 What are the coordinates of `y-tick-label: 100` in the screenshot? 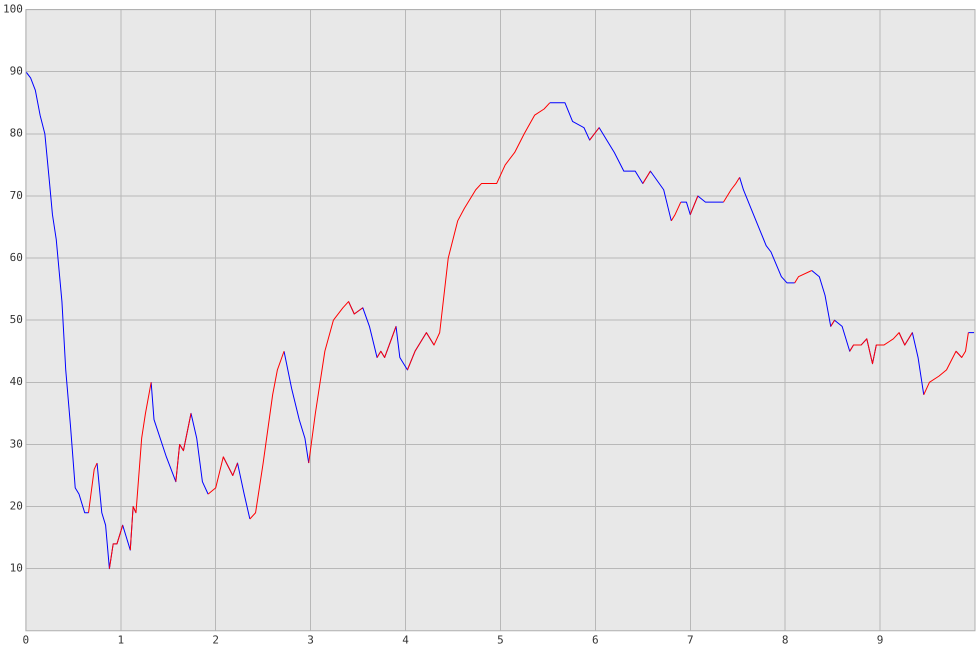 It's located at (12, 9).